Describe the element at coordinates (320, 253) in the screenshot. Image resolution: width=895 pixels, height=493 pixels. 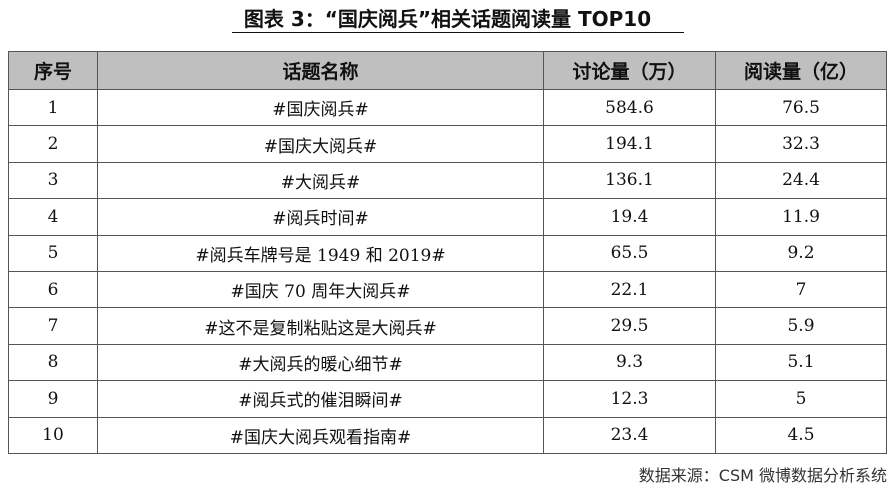
I see `cell-topic: #阅兵车牌号是 1949 和 2019#` at that location.